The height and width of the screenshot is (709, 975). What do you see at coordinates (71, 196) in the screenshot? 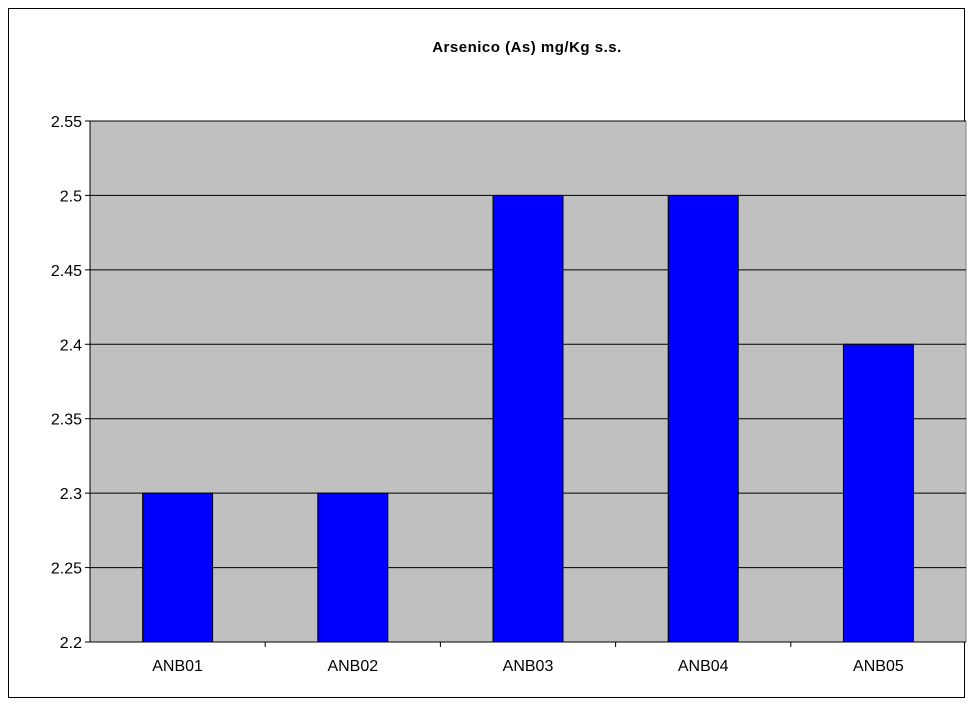
I see `y-tick-label: 2.5` at bounding box center [71, 196].